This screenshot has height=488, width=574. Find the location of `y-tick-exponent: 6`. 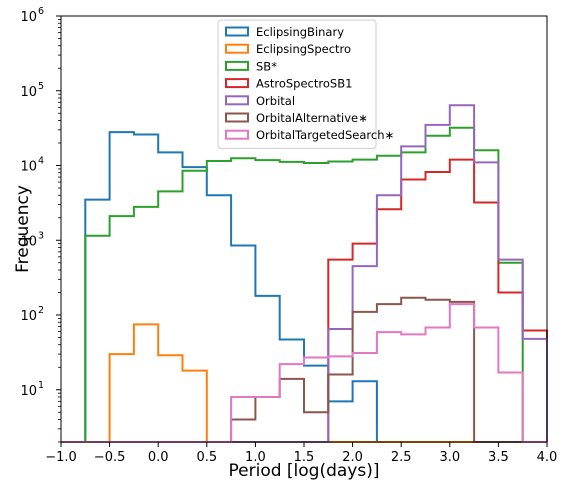

y-tick-exponent: 6 is located at coordinates (41, 11).